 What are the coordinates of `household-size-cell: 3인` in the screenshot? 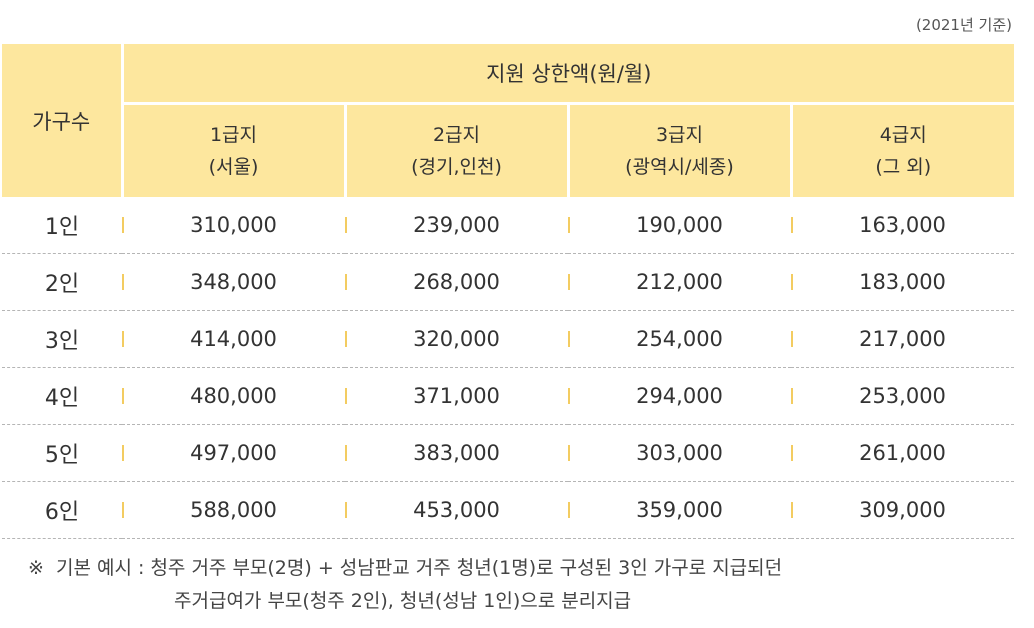 It's located at (62, 339).